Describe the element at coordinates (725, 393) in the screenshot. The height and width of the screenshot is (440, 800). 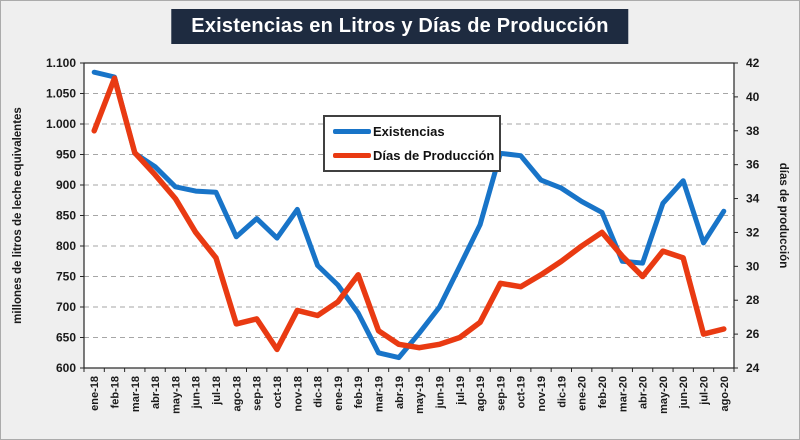
I see `svg-text: ago-20` at that location.